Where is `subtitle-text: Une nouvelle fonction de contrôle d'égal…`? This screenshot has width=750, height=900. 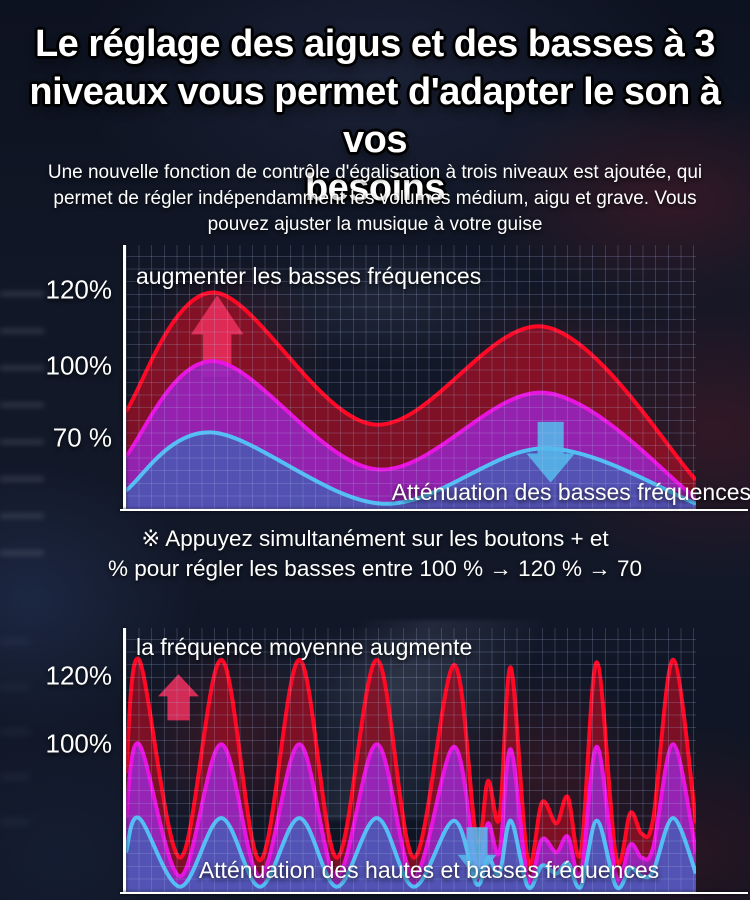 subtitle-text: Une nouvelle fonction de contrôle d'égal… is located at coordinates (375, 199).